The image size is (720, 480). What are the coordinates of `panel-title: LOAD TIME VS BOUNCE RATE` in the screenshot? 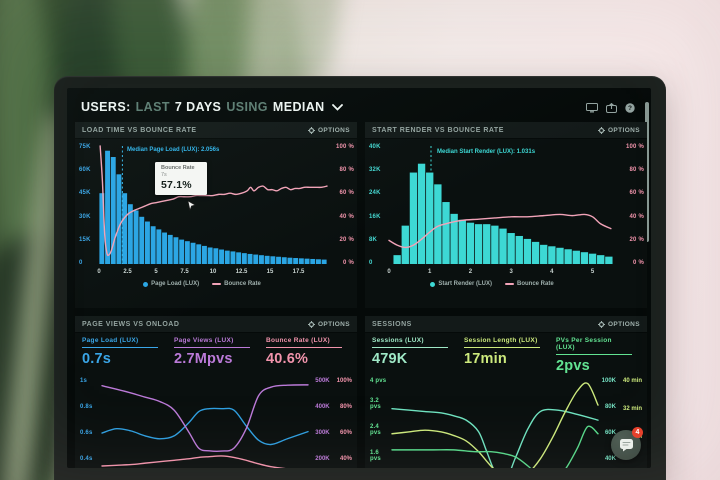 It's located at (139, 130).